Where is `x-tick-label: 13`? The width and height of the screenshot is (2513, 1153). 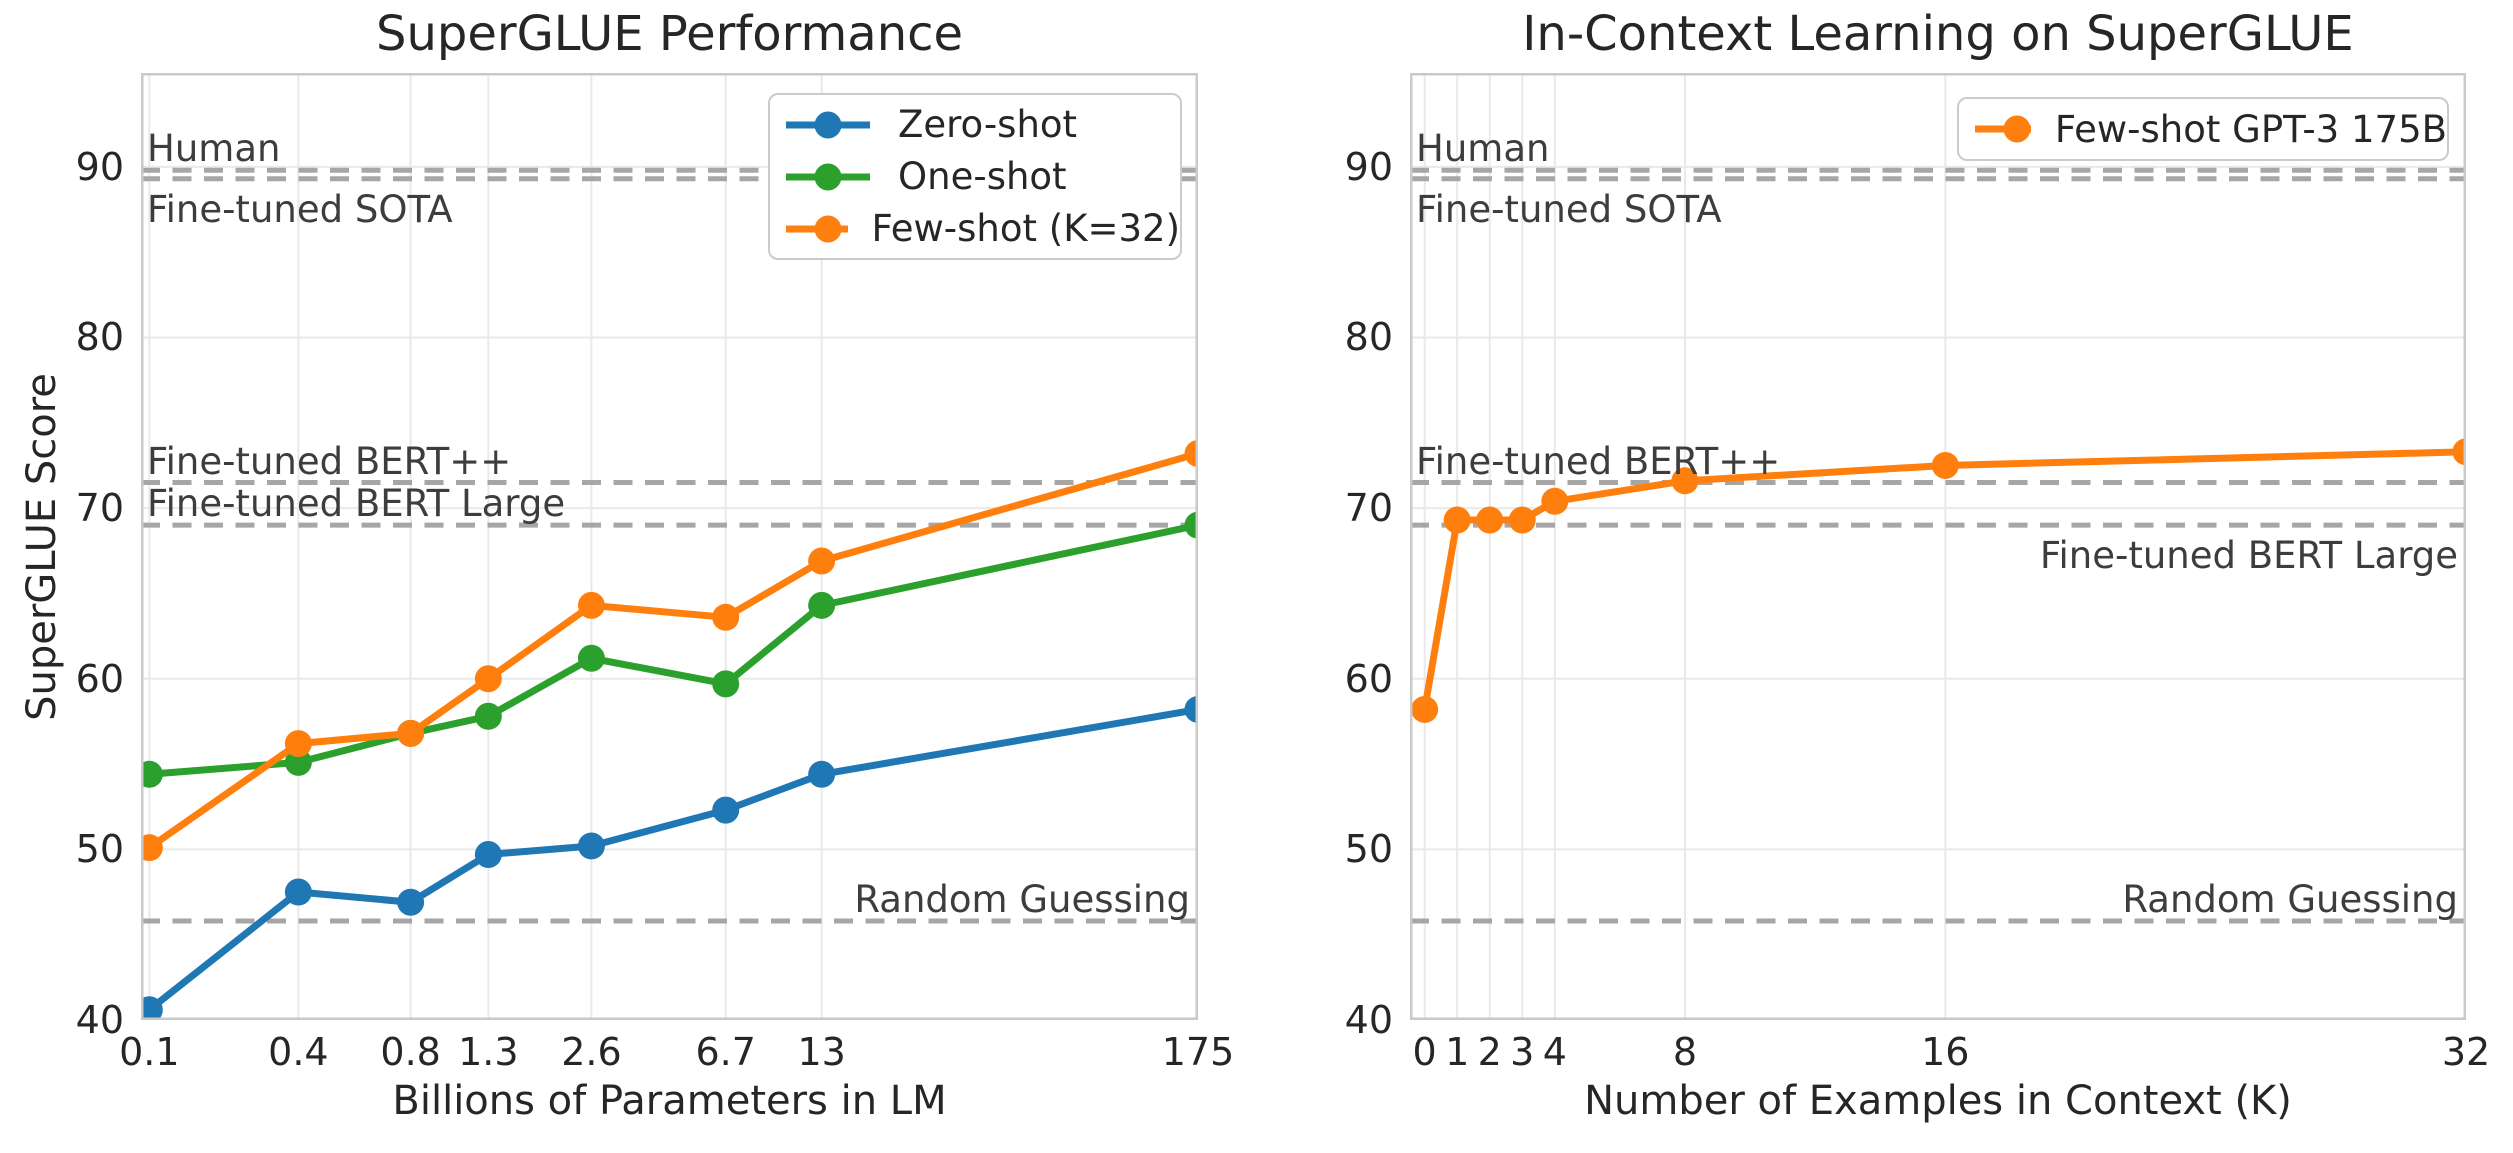
x-tick-label: 13 is located at coordinates (821, 1052).